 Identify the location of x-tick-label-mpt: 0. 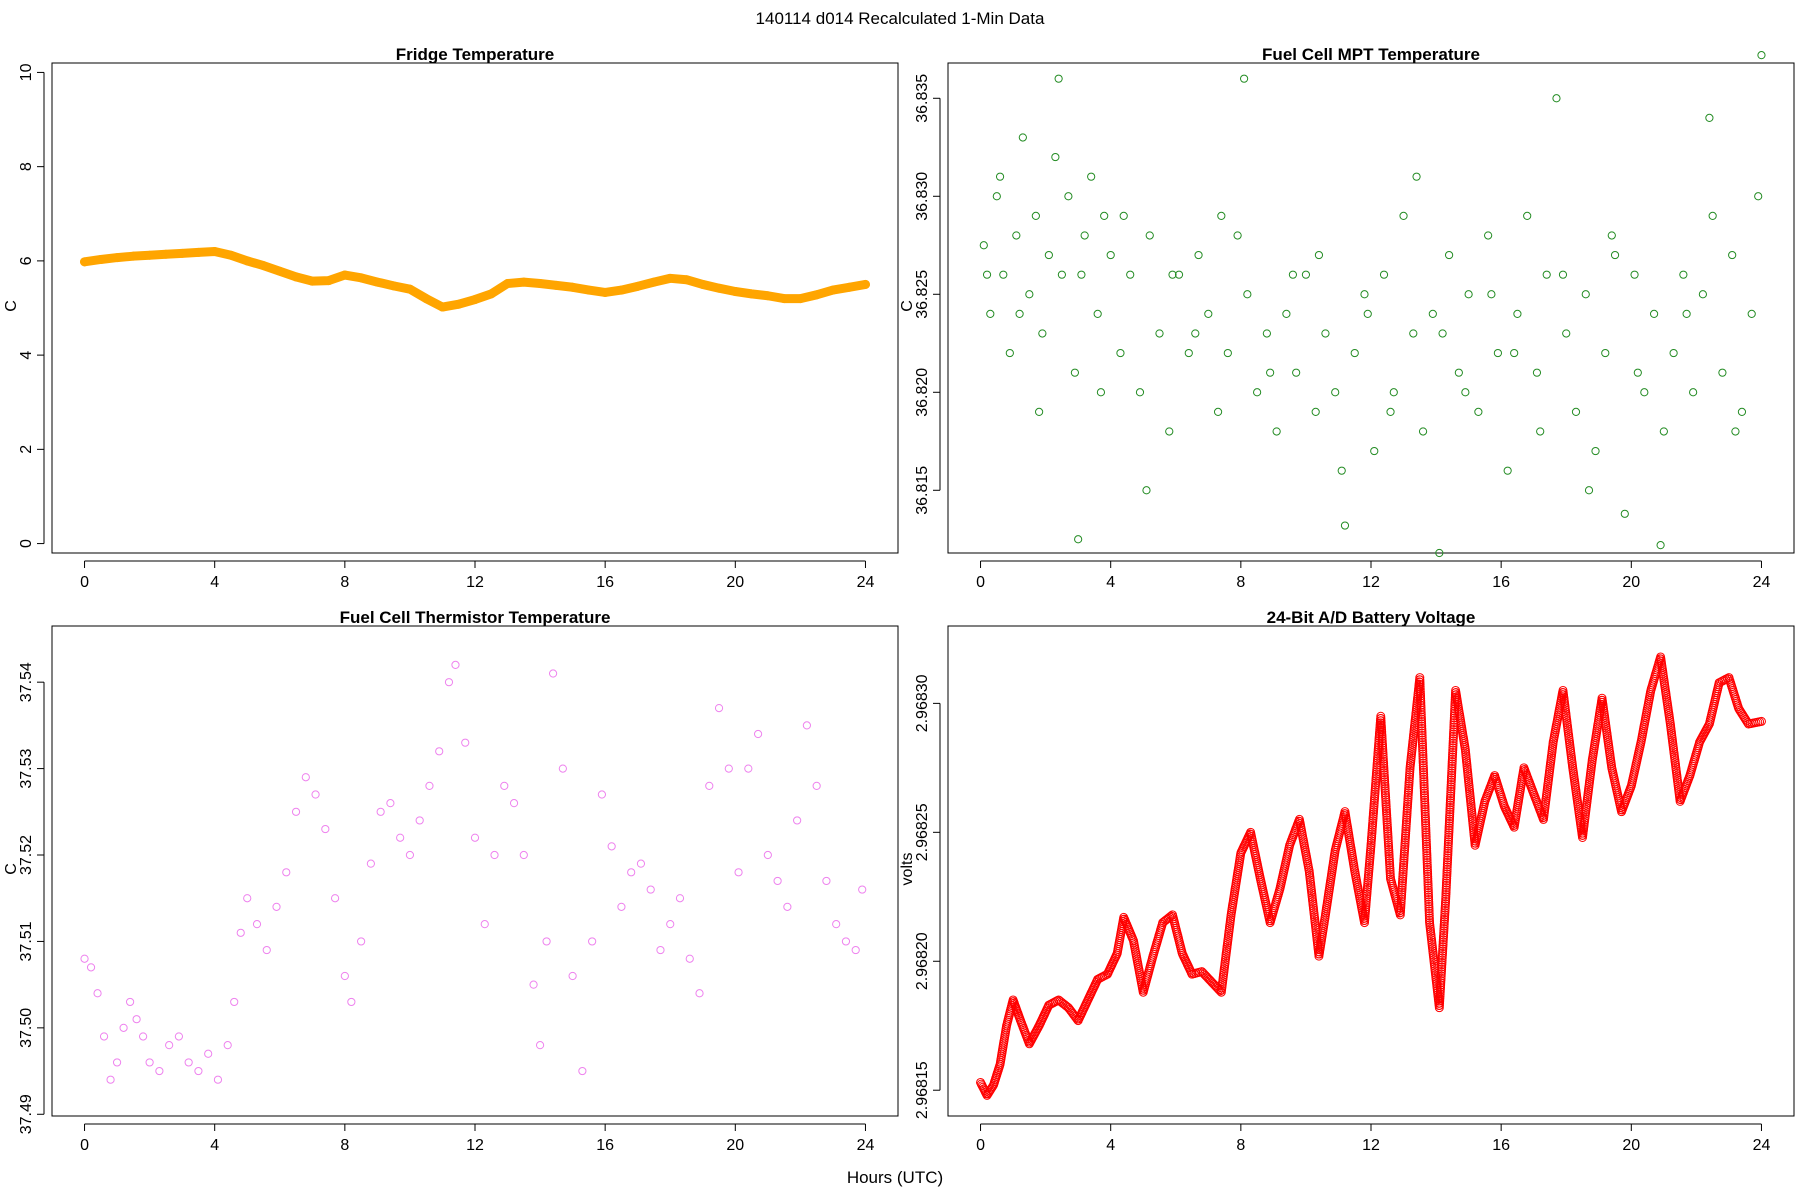
(980, 582).